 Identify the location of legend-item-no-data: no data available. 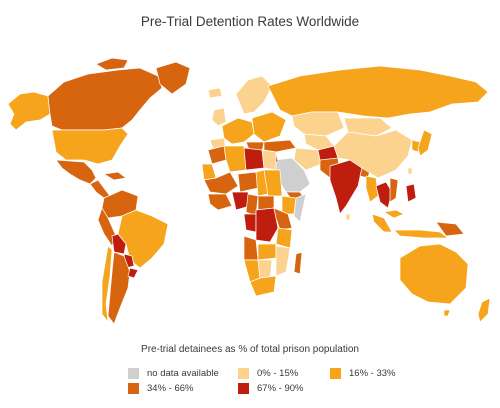
(173, 373).